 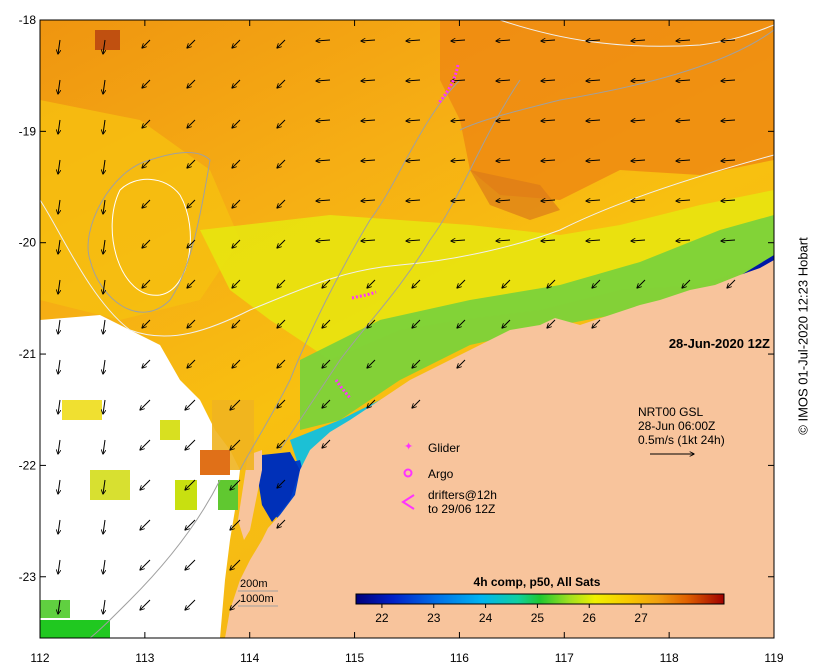 I want to click on x-tick-label: 114, so click(x=249, y=658).